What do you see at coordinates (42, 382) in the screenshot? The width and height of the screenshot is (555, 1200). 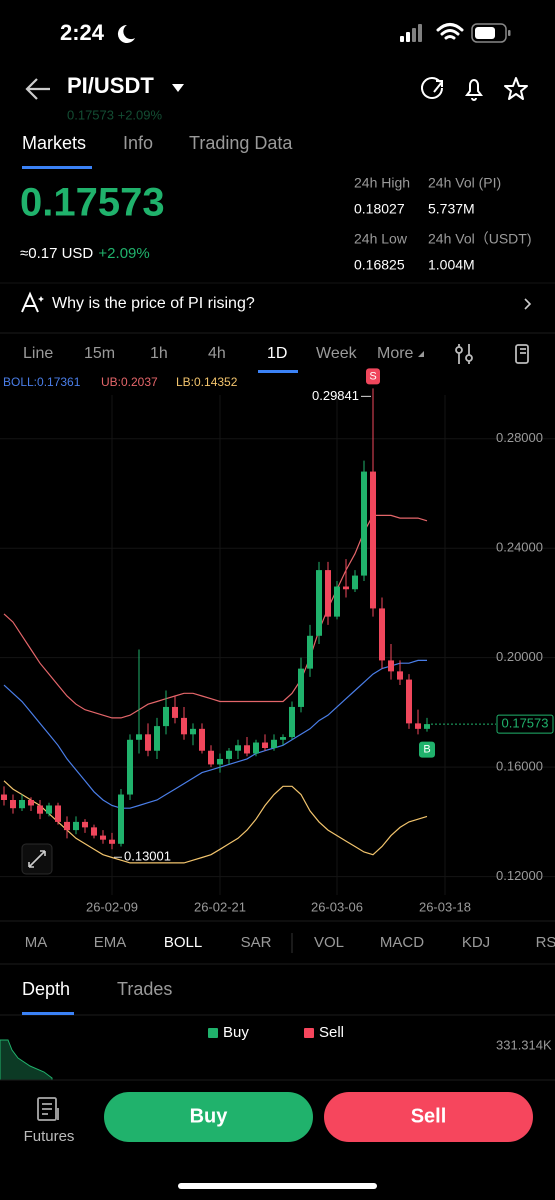 I see `indicator-legend: BOLL:0.17361` at bounding box center [42, 382].